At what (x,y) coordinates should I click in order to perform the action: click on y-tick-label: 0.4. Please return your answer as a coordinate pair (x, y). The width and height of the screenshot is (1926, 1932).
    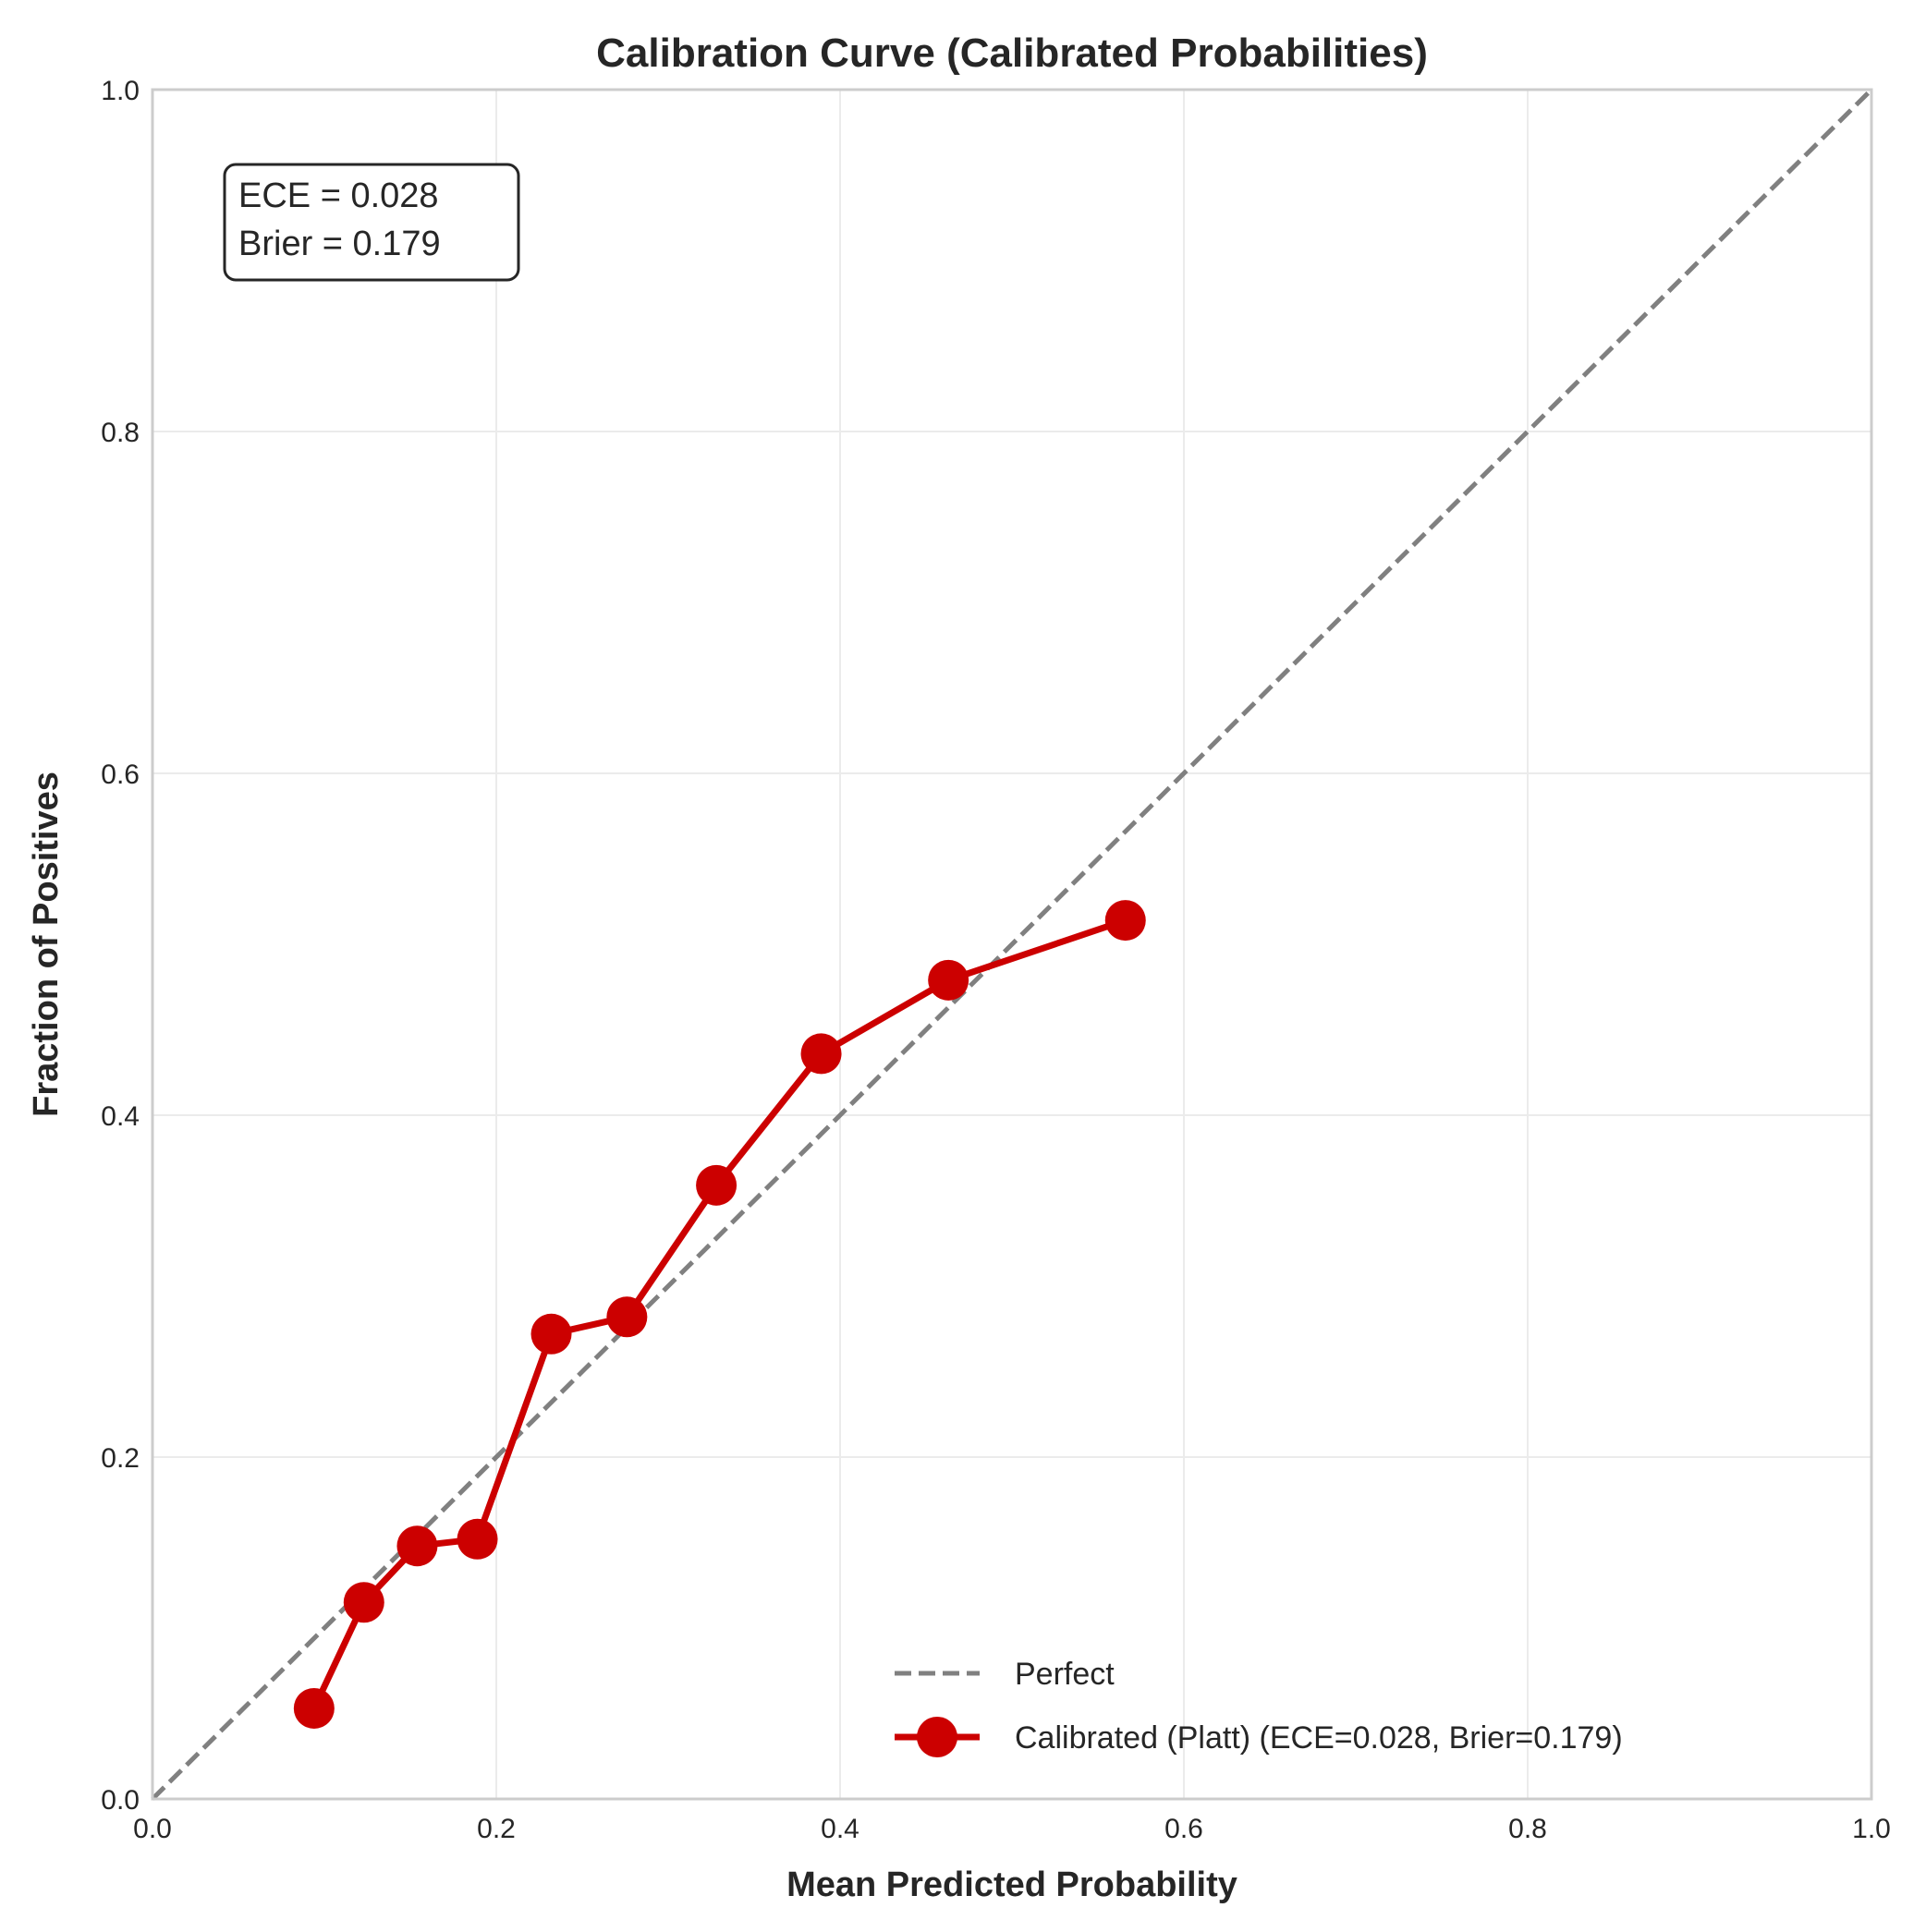
    Looking at the image, I should click on (120, 1116).